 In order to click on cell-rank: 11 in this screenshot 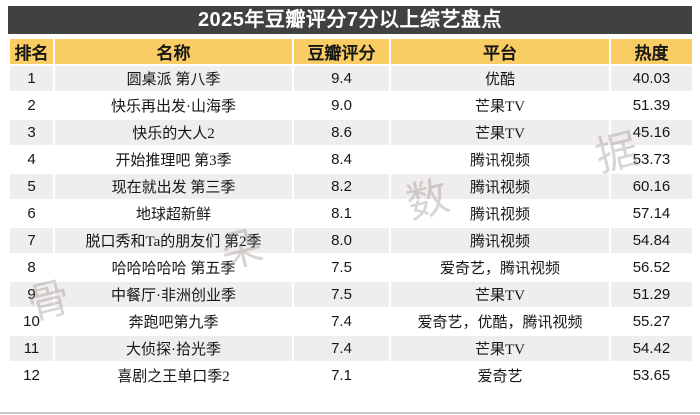, I will do `click(31, 348)`.